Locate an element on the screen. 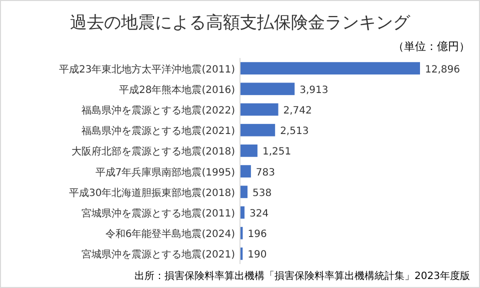 This screenshot has width=480, height=288. data-label: 783 is located at coordinates (266, 172).